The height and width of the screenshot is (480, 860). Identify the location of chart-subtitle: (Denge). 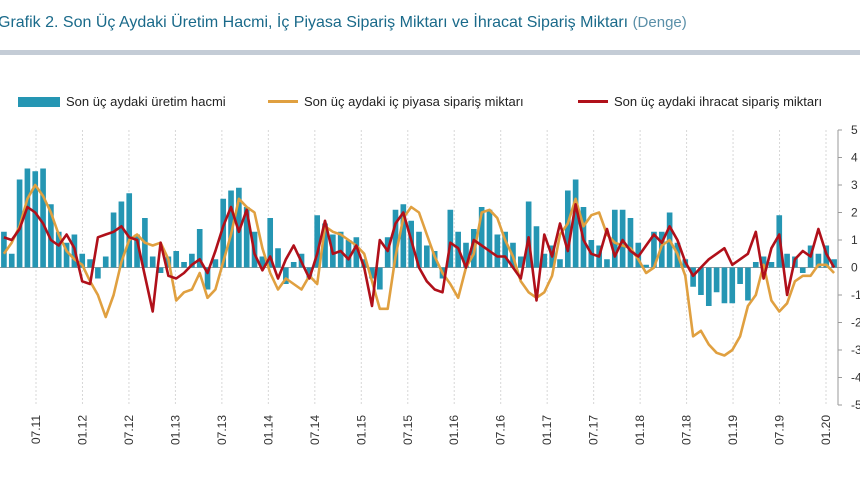
(659, 22).